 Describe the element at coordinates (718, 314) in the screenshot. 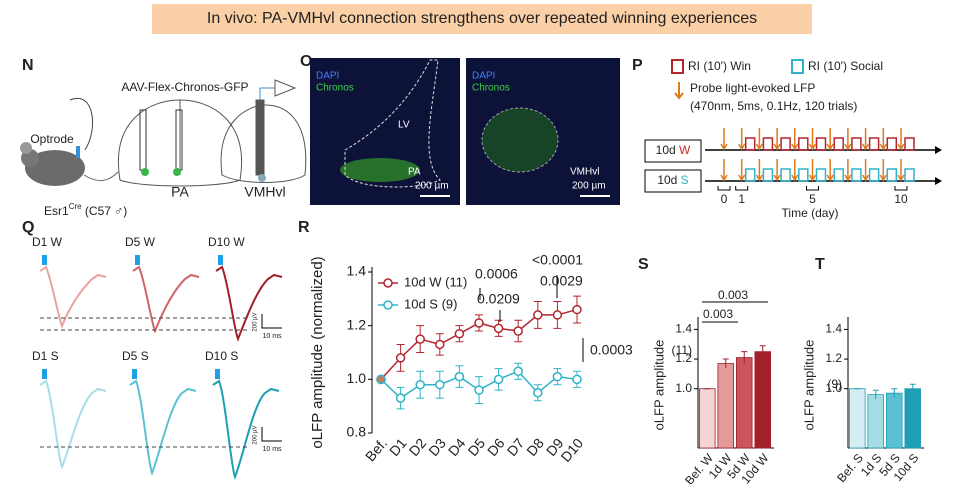

I see `annotation: 0.003` at that location.